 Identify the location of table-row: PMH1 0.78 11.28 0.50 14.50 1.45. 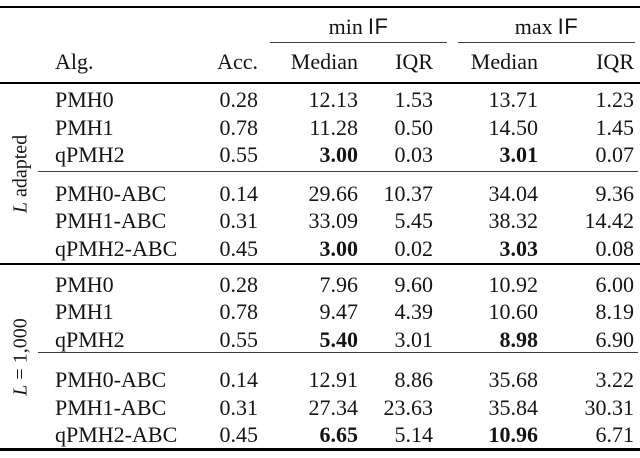
(320, 128).